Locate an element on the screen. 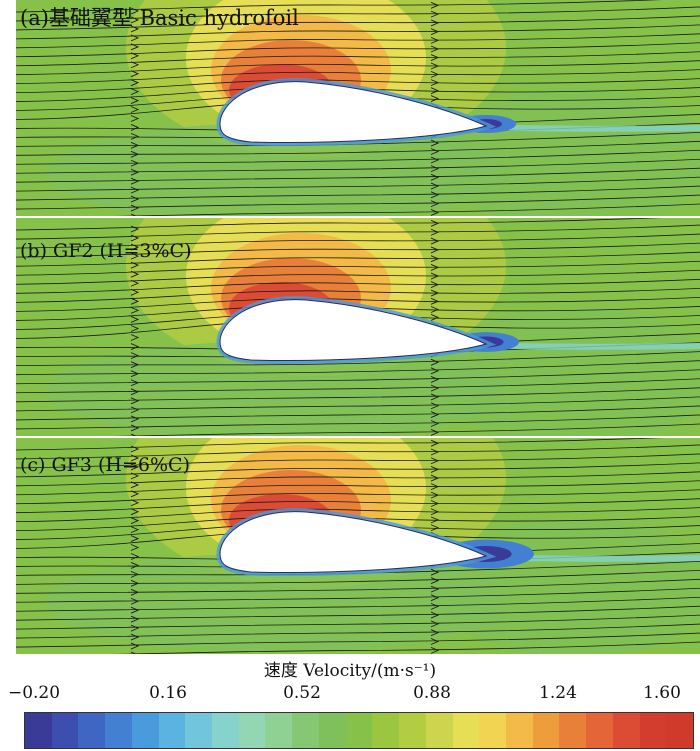 This screenshot has width=700, height=751. colorbar-tick: 0.52 is located at coordinates (302, 693).